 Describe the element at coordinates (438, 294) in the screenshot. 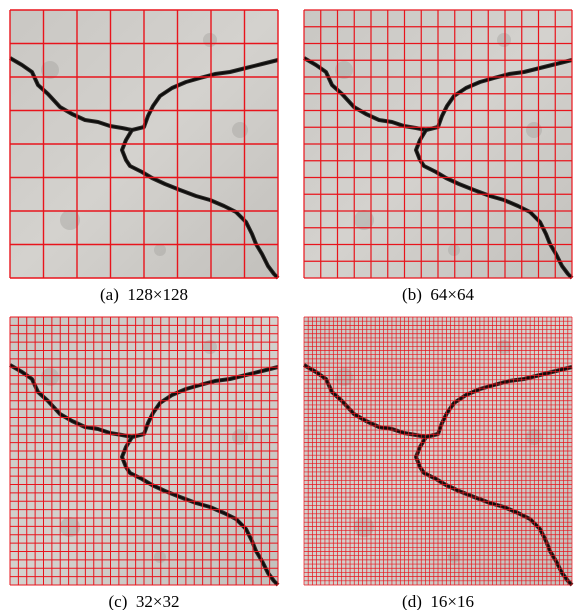

I see `caption: (b) 64×64` at that location.